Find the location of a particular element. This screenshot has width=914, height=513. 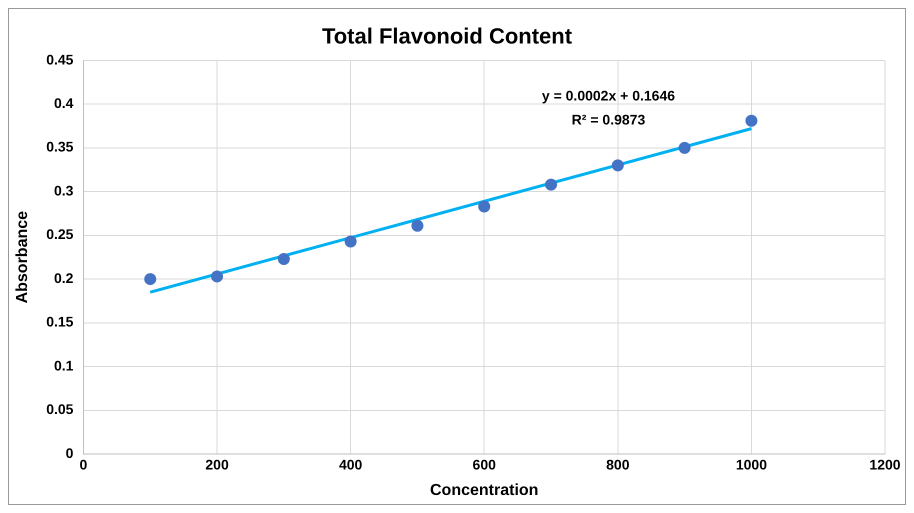

y-tick-label: 0.15 is located at coordinates (60, 322).